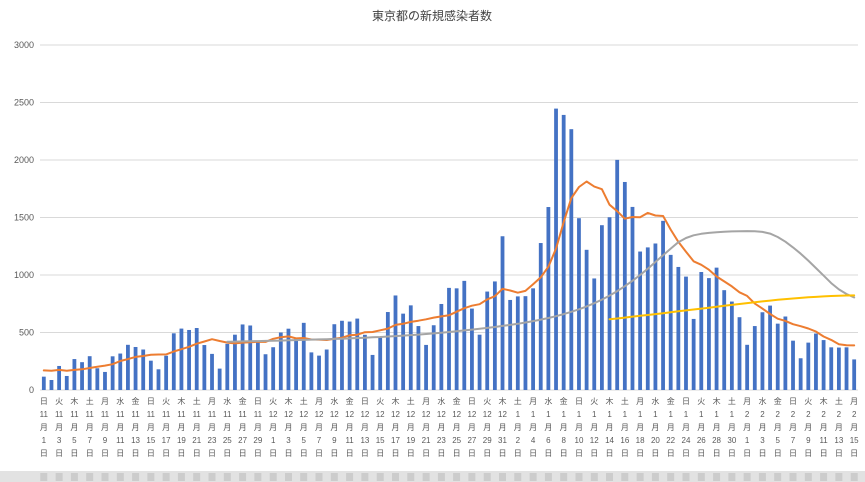 This screenshot has width=865, height=482. I want to click on x-axis-label: 土 2 月 13 日, so click(838, 427).